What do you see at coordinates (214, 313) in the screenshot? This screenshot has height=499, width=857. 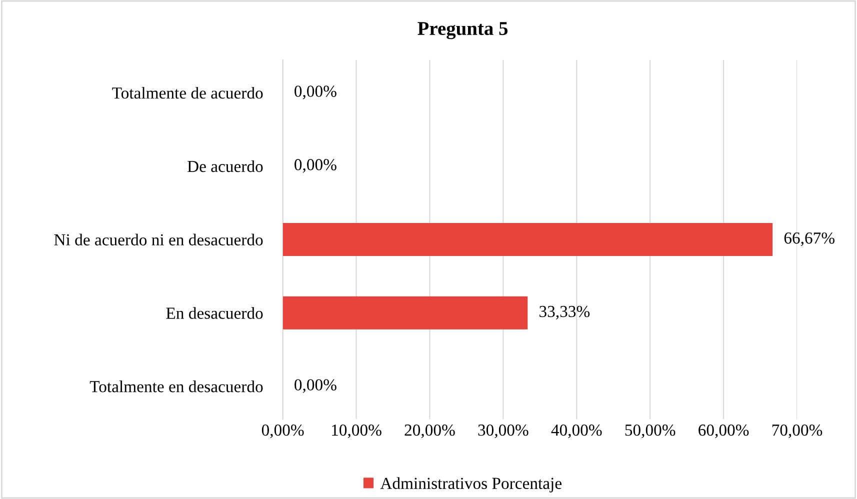 I see `y-tick-label: En desacuerdo` at bounding box center [214, 313].